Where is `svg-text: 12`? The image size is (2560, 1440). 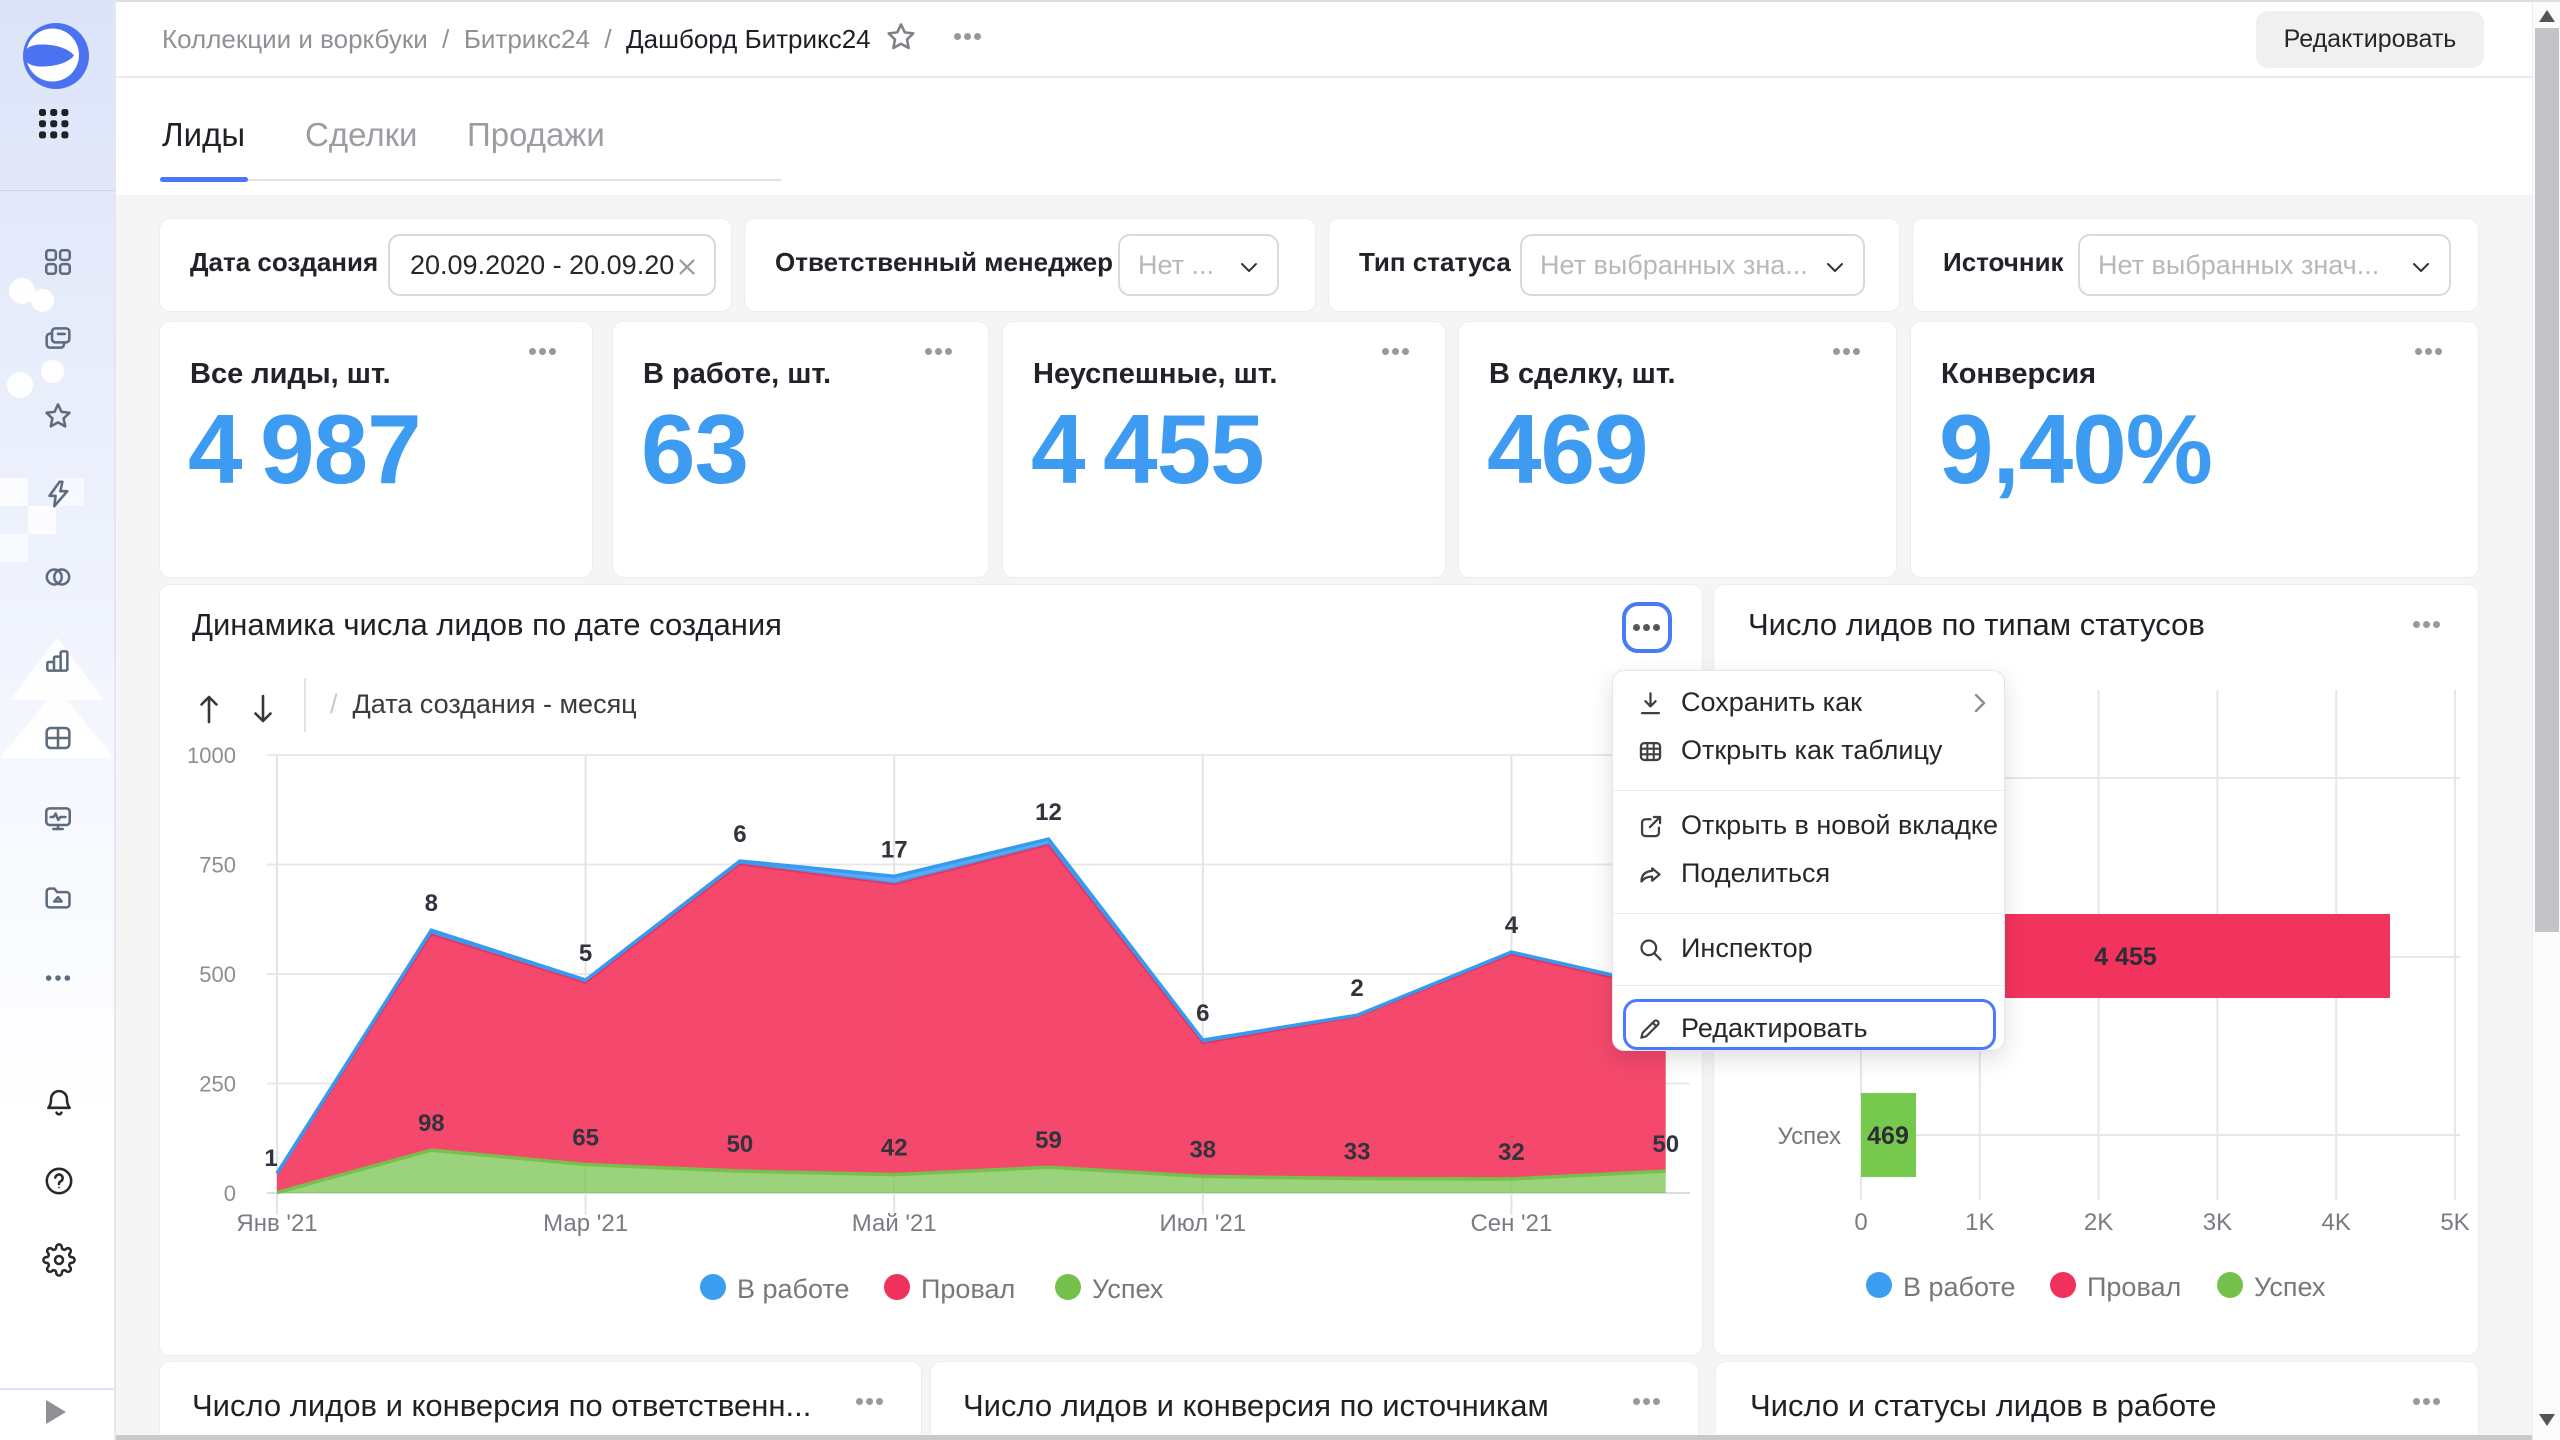 svg-text: 12 is located at coordinates (1048, 812).